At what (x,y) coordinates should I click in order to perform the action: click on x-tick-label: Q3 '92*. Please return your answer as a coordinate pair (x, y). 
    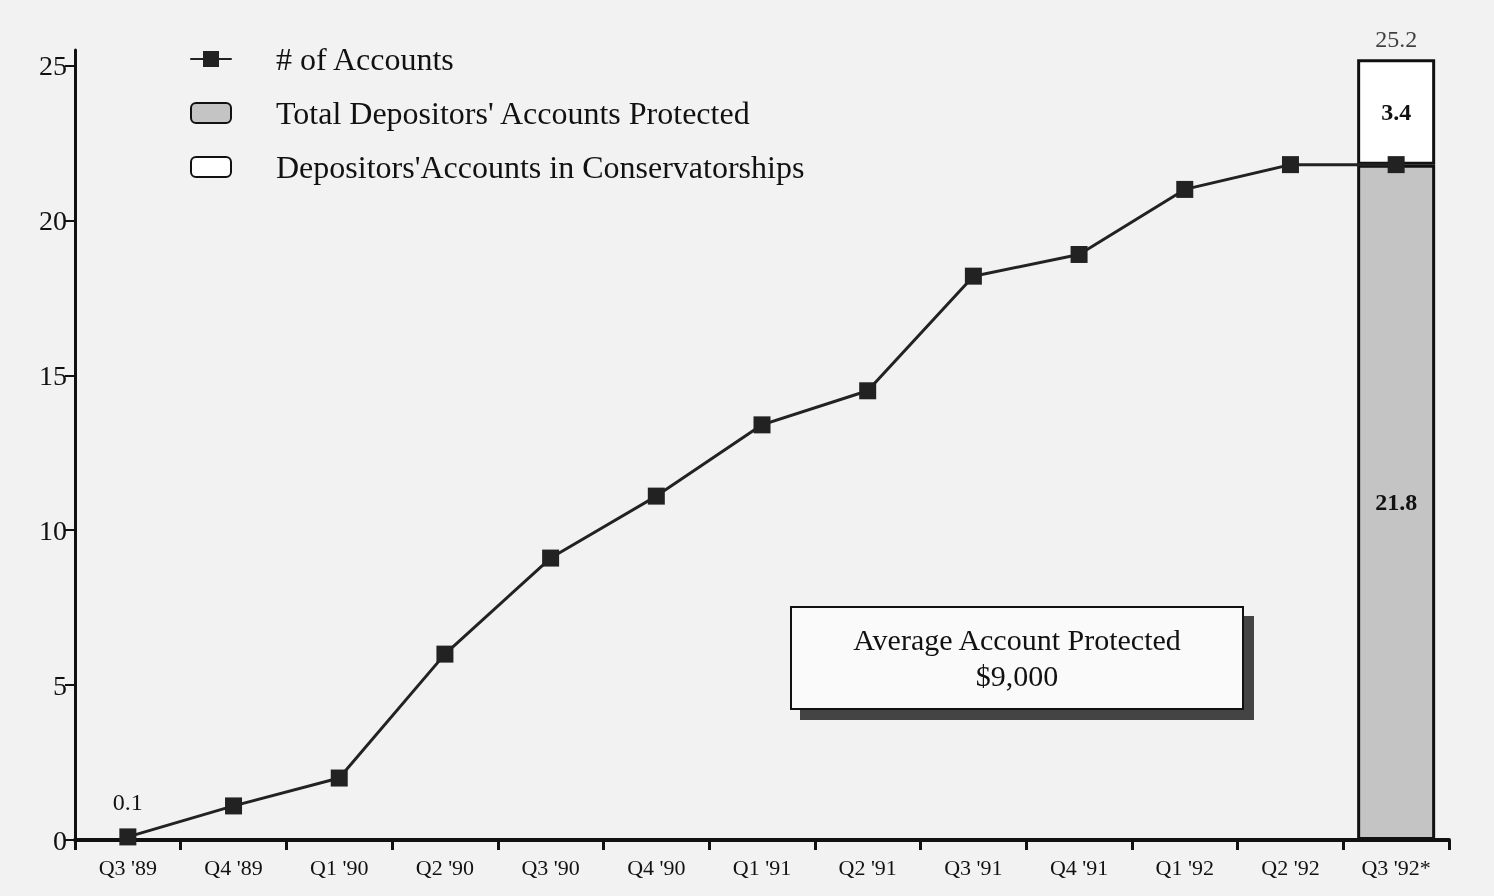
    Looking at the image, I should click on (1396, 867).